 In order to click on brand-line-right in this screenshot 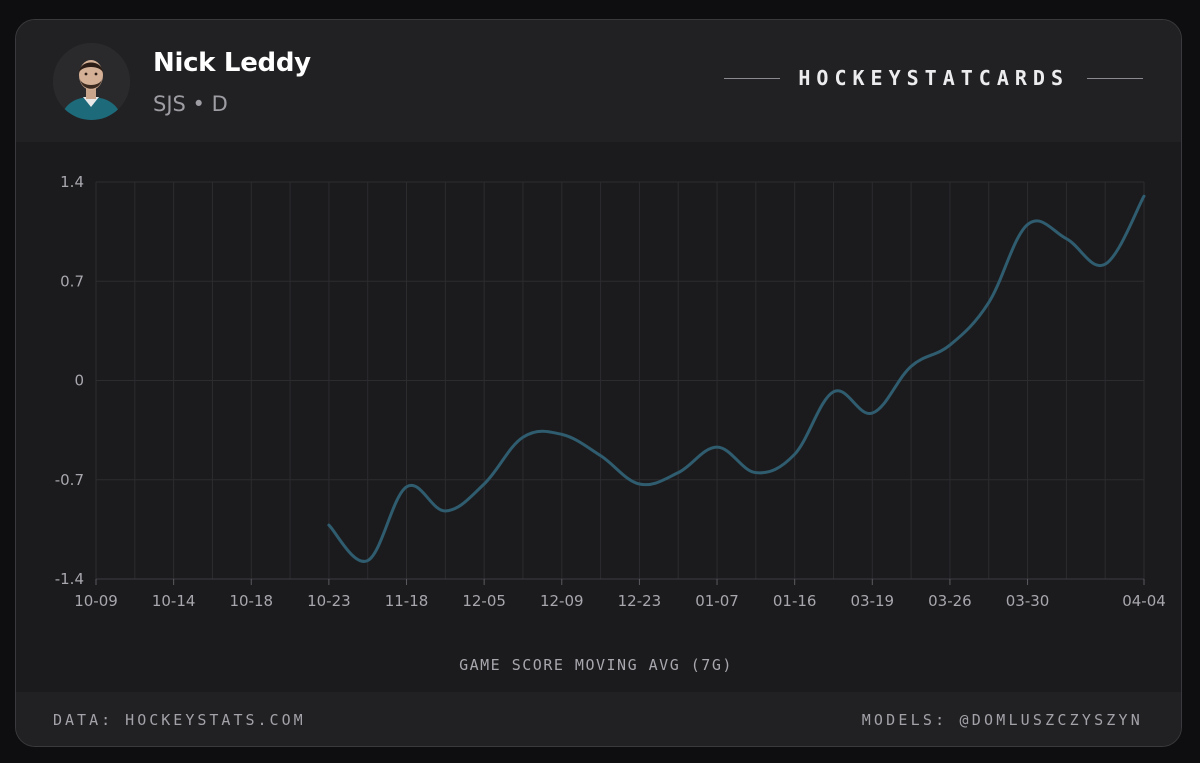, I will do `click(1115, 78)`.